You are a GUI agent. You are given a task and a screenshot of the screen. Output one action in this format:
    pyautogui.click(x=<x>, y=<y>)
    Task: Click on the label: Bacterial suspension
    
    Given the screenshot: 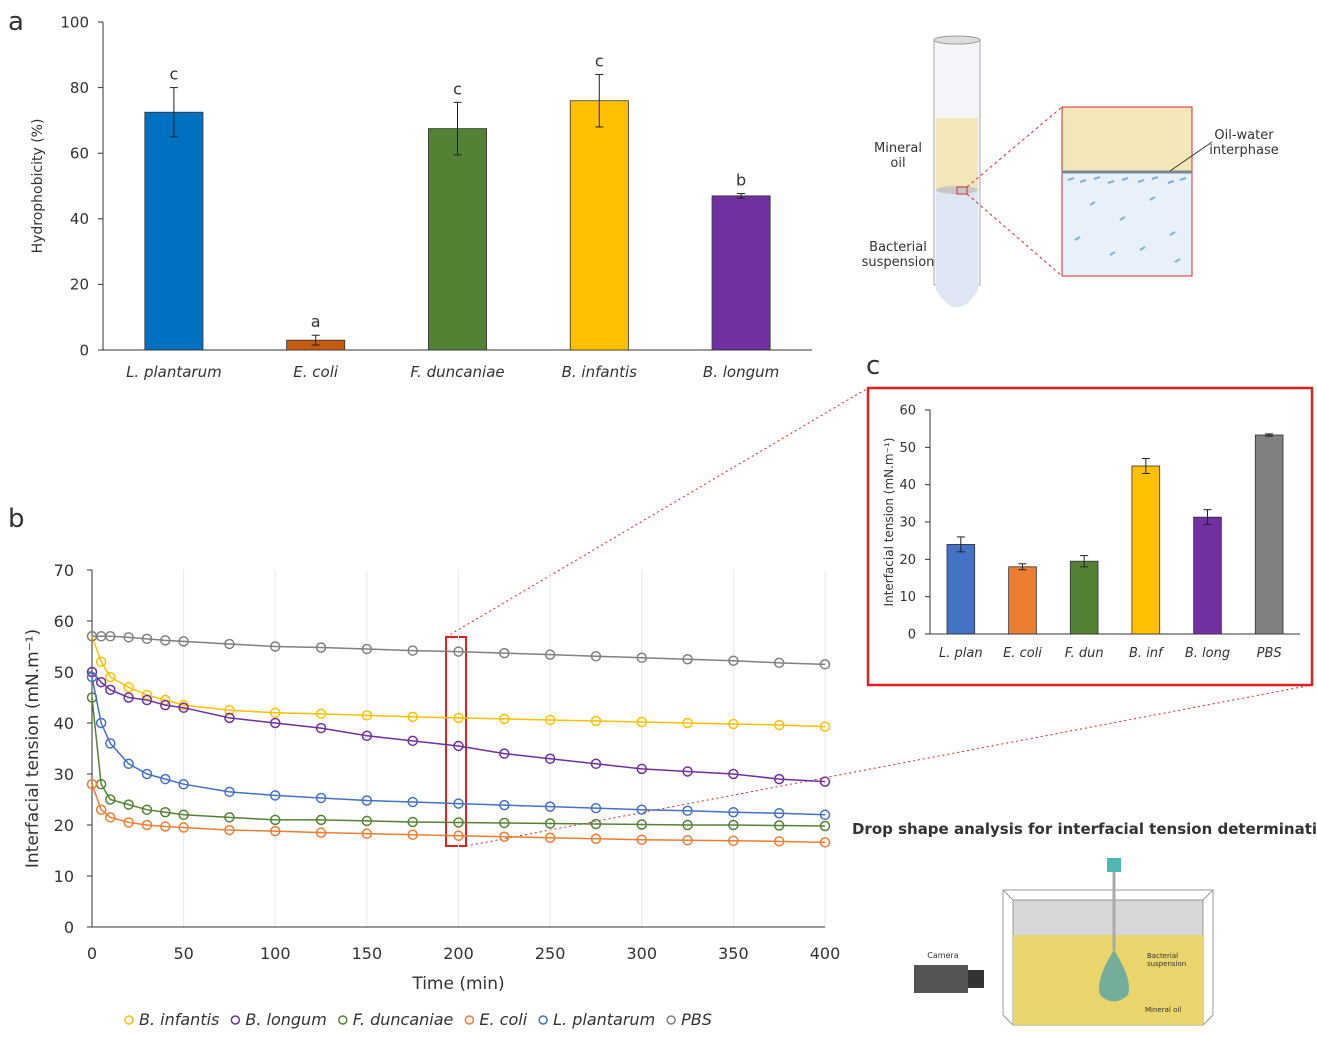 What is the action you would take?
    pyautogui.click(x=1166, y=960)
    